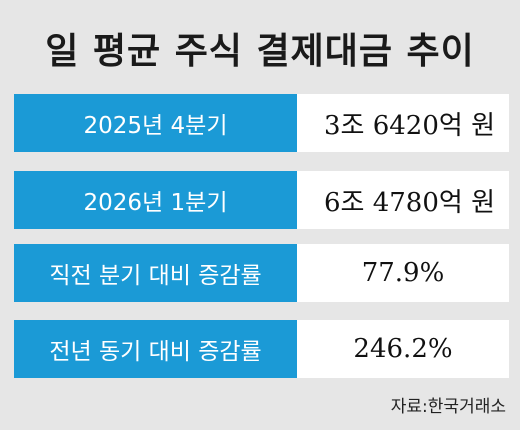 Image resolution: width=520 pixels, height=430 pixels. I want to click on row-label: 전년 동기 대비 증감률, so click(155, 349).